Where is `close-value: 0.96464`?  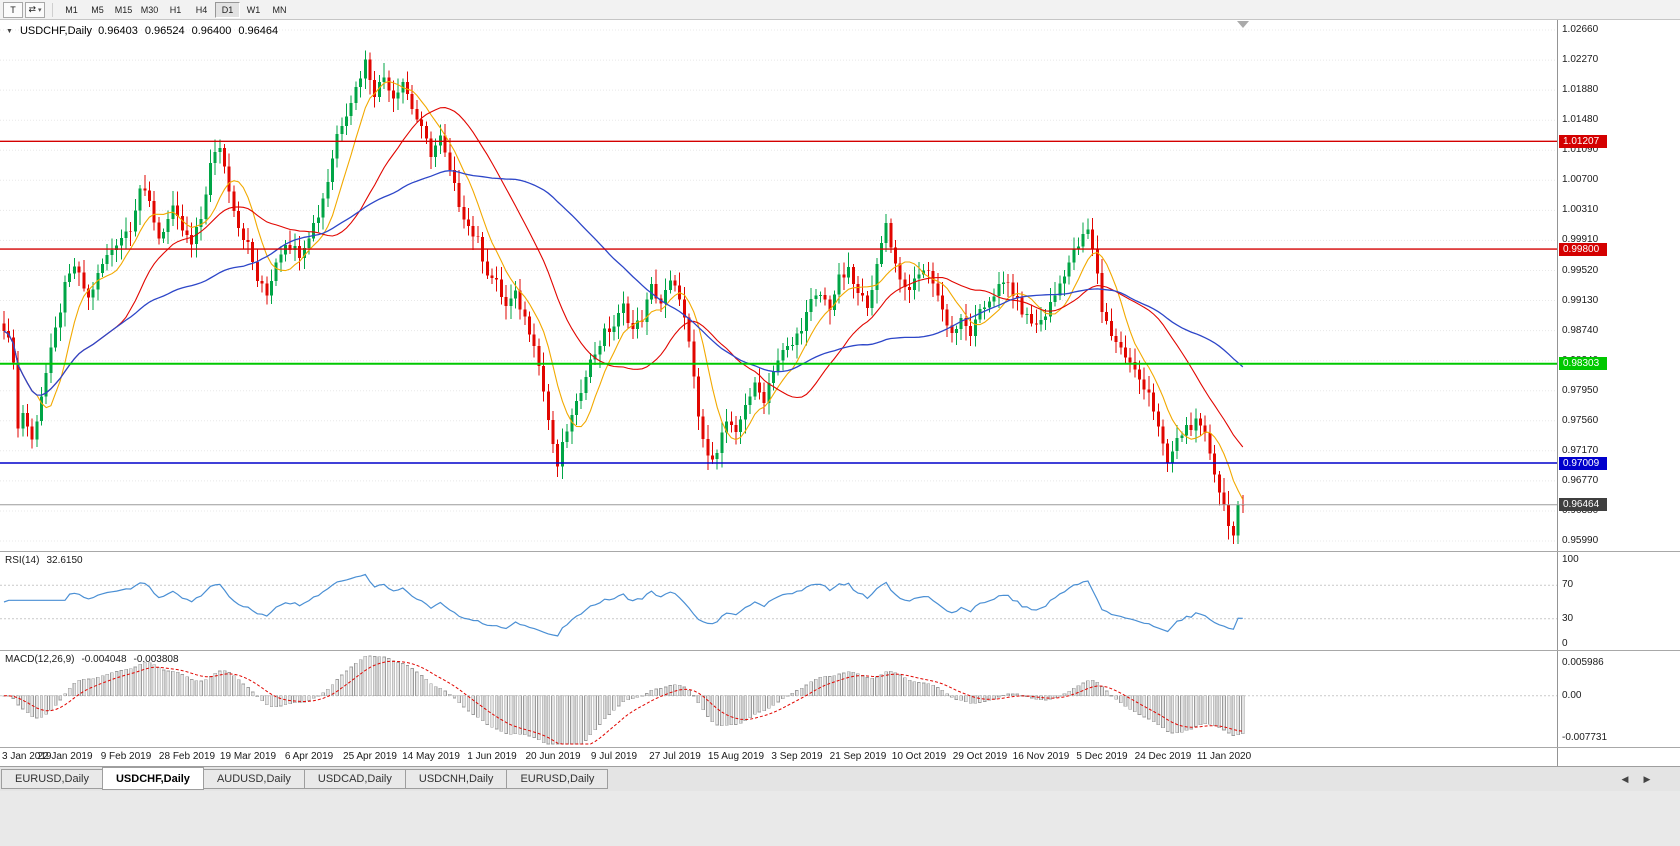
close-value: 0.96464 is located at coordinates (258, 31).